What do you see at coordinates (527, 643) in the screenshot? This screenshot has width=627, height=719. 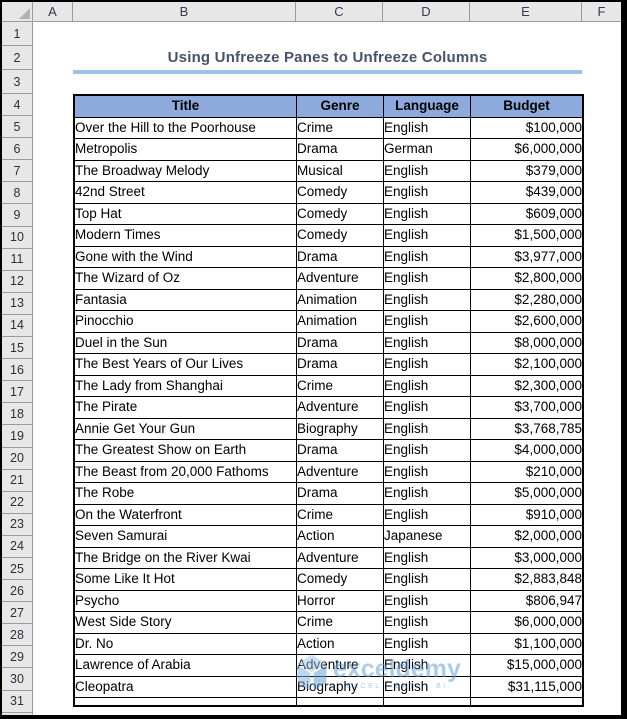 I see `cell-budget: $1,100,000` at bounding box center [527, 643].